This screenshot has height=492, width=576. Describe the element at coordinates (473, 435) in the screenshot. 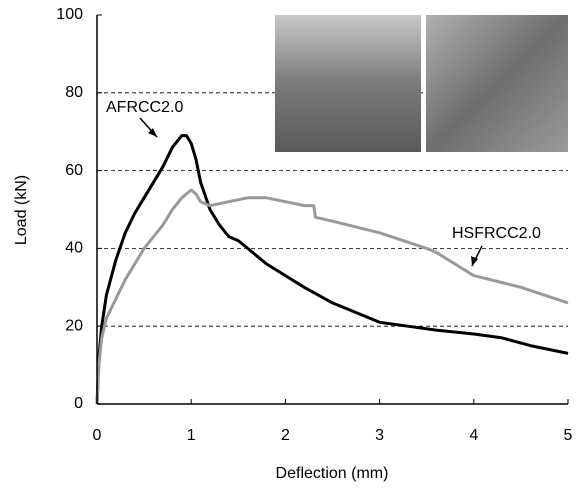

I see `x-tick-label: 4` at that location.